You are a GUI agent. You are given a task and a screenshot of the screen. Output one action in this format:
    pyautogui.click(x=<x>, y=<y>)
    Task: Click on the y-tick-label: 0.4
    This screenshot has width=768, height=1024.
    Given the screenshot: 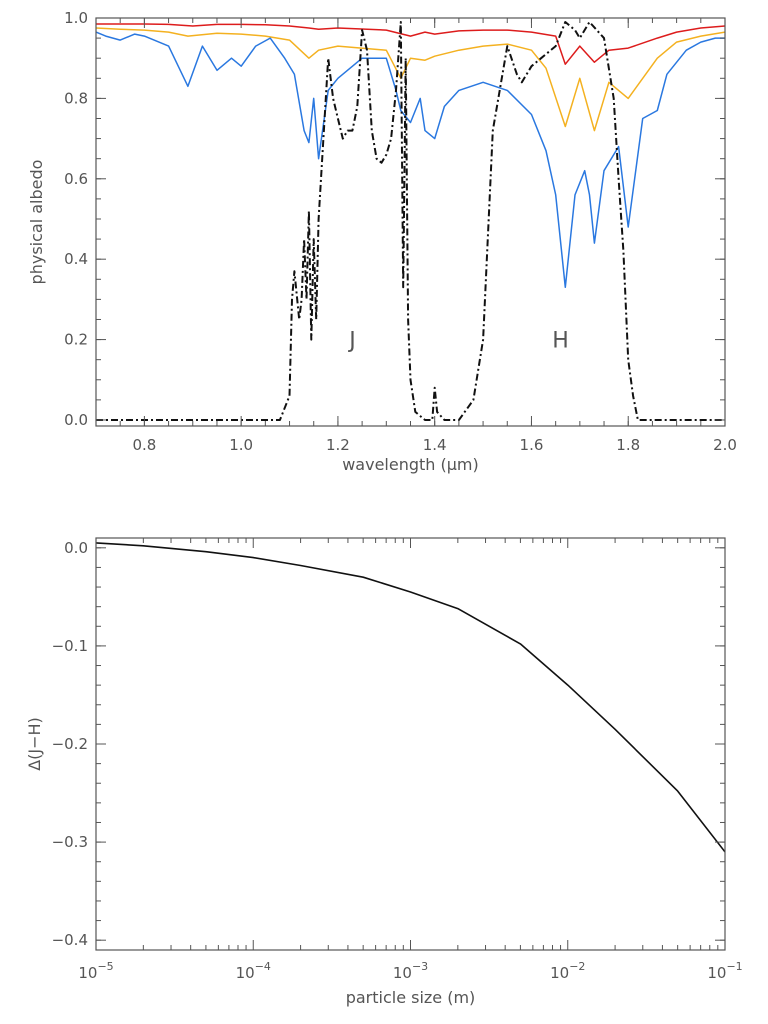 What is the action you would take?
    pyautogui.click(x=76, y=259)
    